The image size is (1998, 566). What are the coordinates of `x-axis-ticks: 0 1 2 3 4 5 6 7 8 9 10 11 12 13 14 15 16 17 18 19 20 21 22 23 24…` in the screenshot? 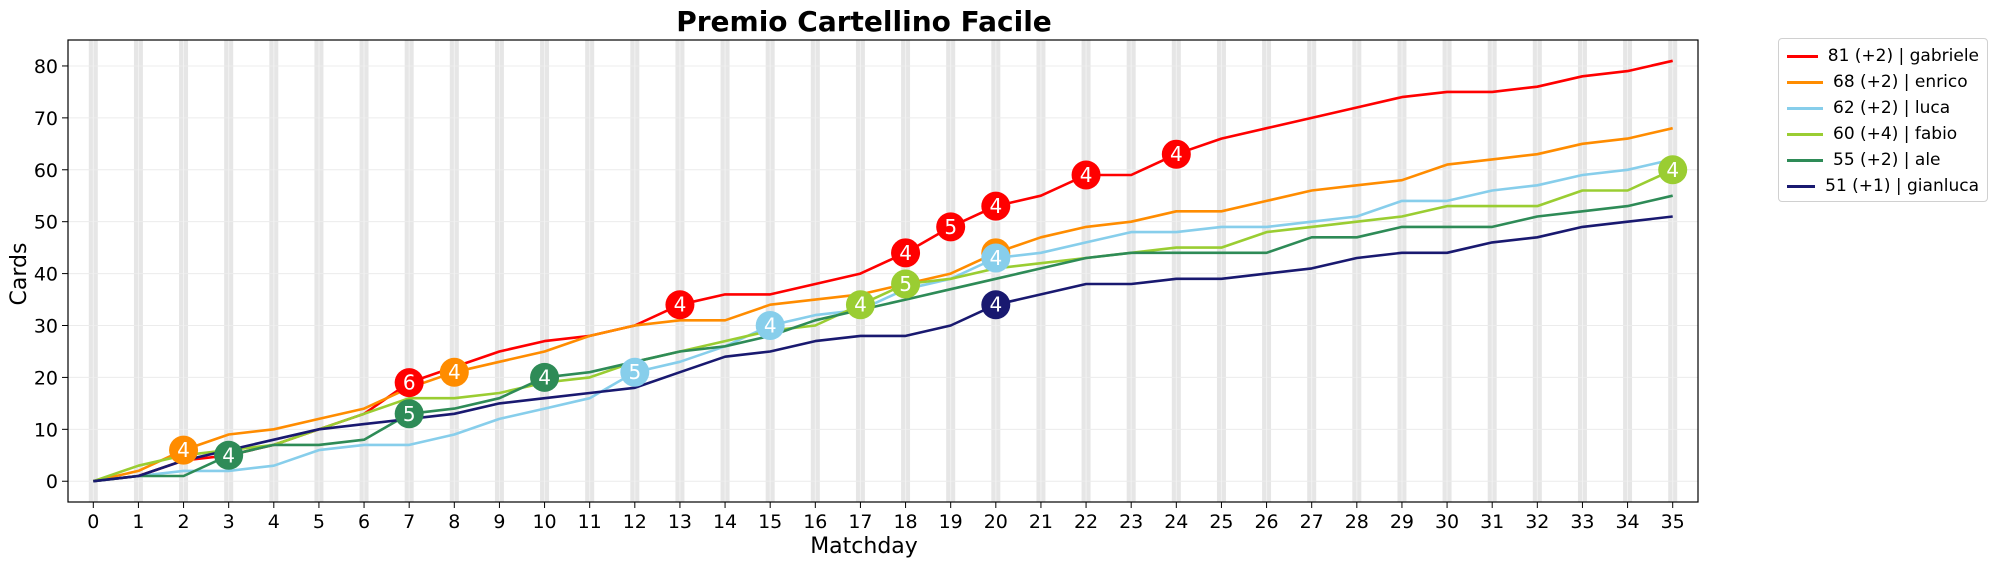 It's located at (886, 517).